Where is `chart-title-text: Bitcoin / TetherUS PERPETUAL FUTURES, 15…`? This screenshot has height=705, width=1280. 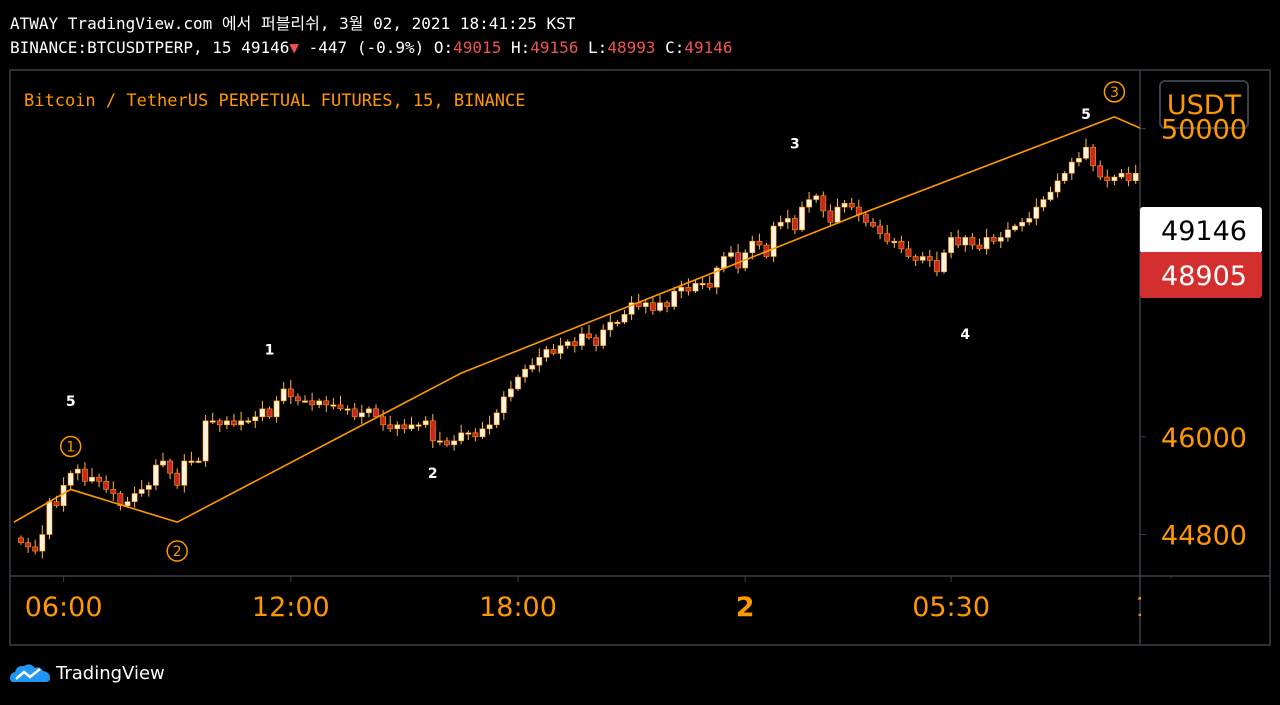 chart-title-text: Bitcoin / TetherUS PERPETUAL FUTURES, 15… is located at coordinates (275, 101).